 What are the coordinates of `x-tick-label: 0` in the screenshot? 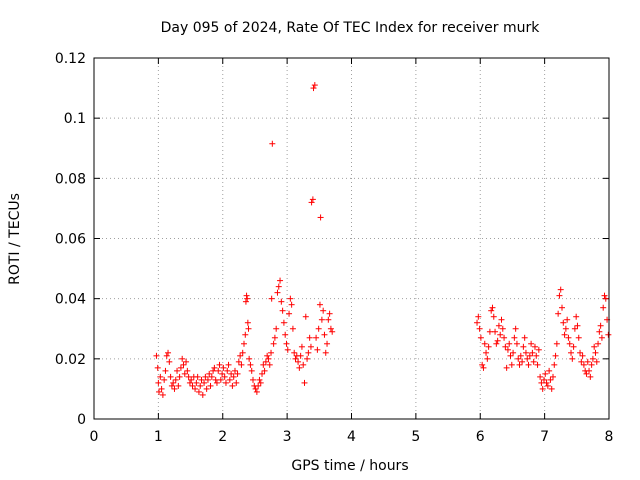 It's located at (94, 437).